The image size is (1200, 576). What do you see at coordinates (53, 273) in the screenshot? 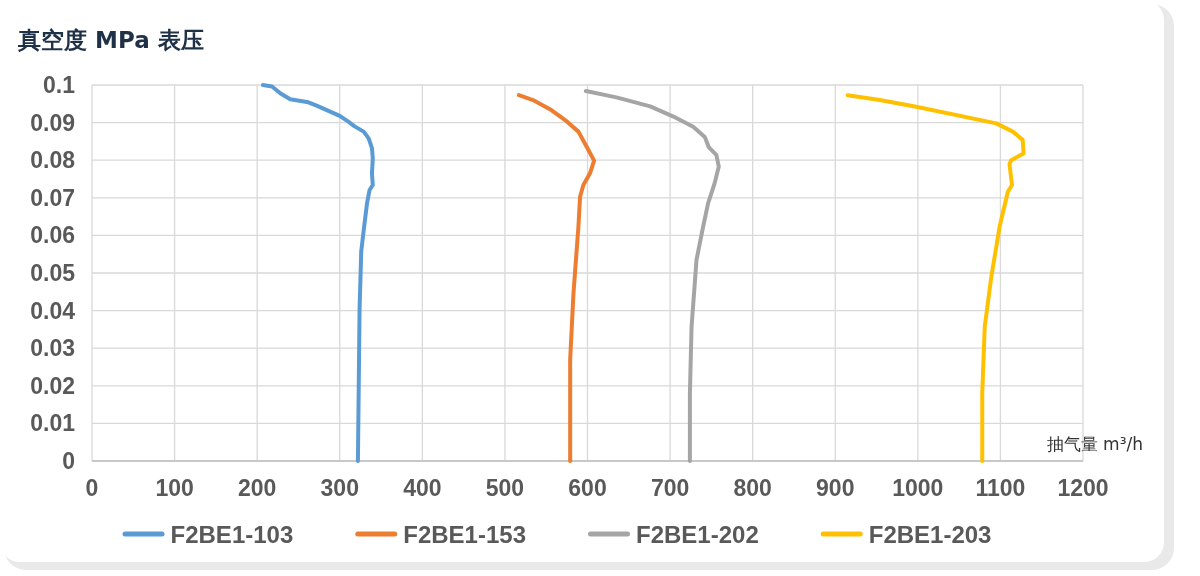
I see `y-tick-label: 0.05` at bounding box center [53, 273].